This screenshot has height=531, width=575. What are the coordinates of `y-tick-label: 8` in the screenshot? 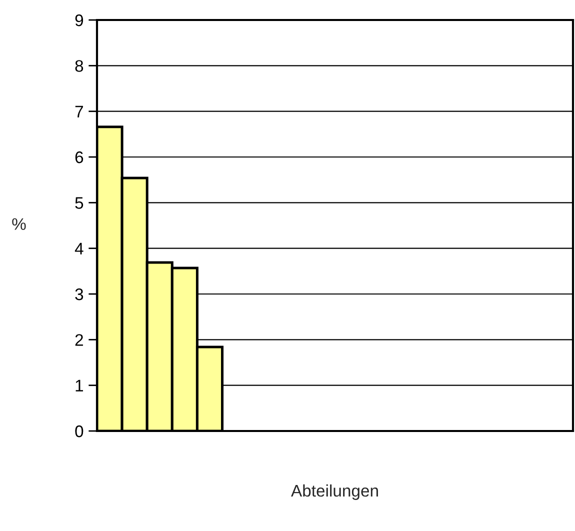 It's located at (79, 66).